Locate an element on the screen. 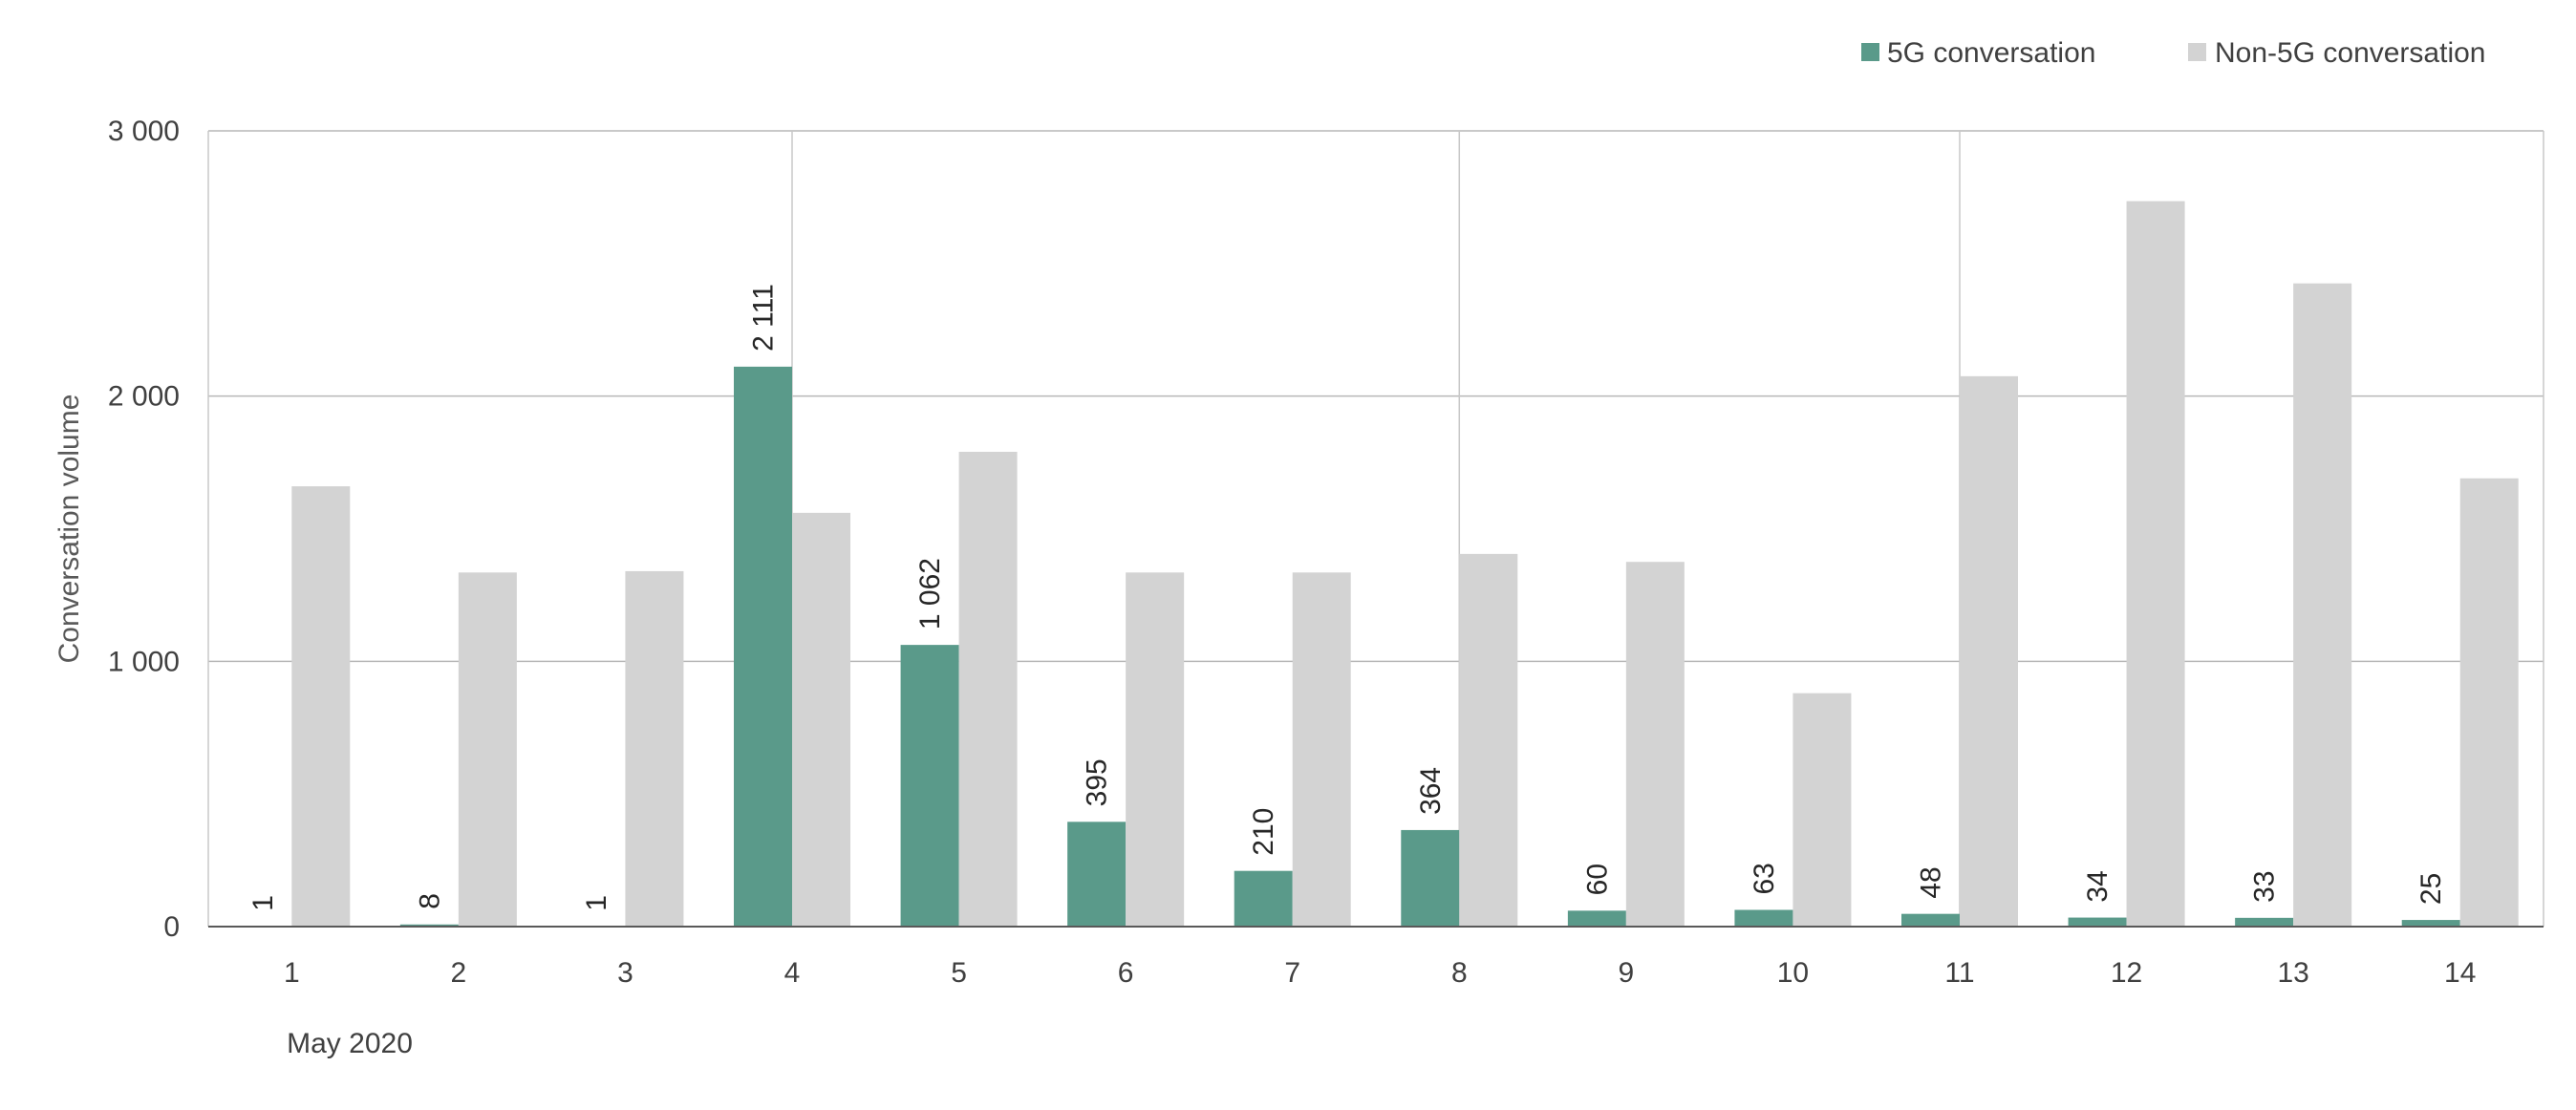 This screenshot has width=2576, height=1110. data-label-5g: 60 is located at coordinates (1597, 879).